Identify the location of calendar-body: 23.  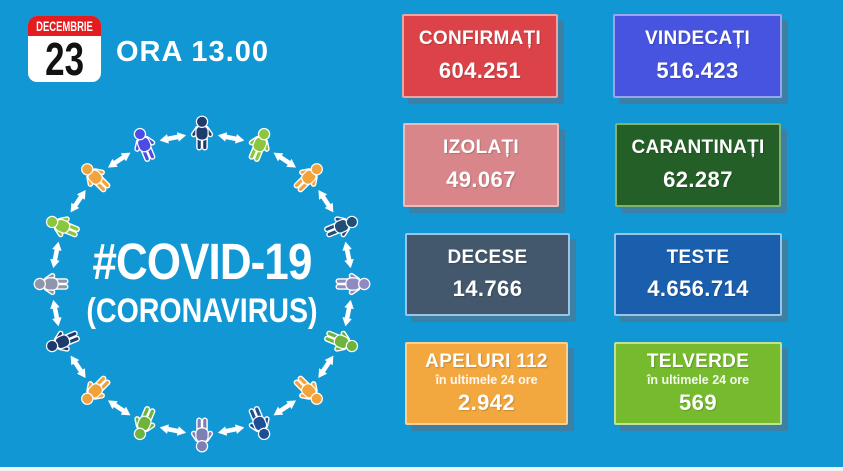
(64, 59).